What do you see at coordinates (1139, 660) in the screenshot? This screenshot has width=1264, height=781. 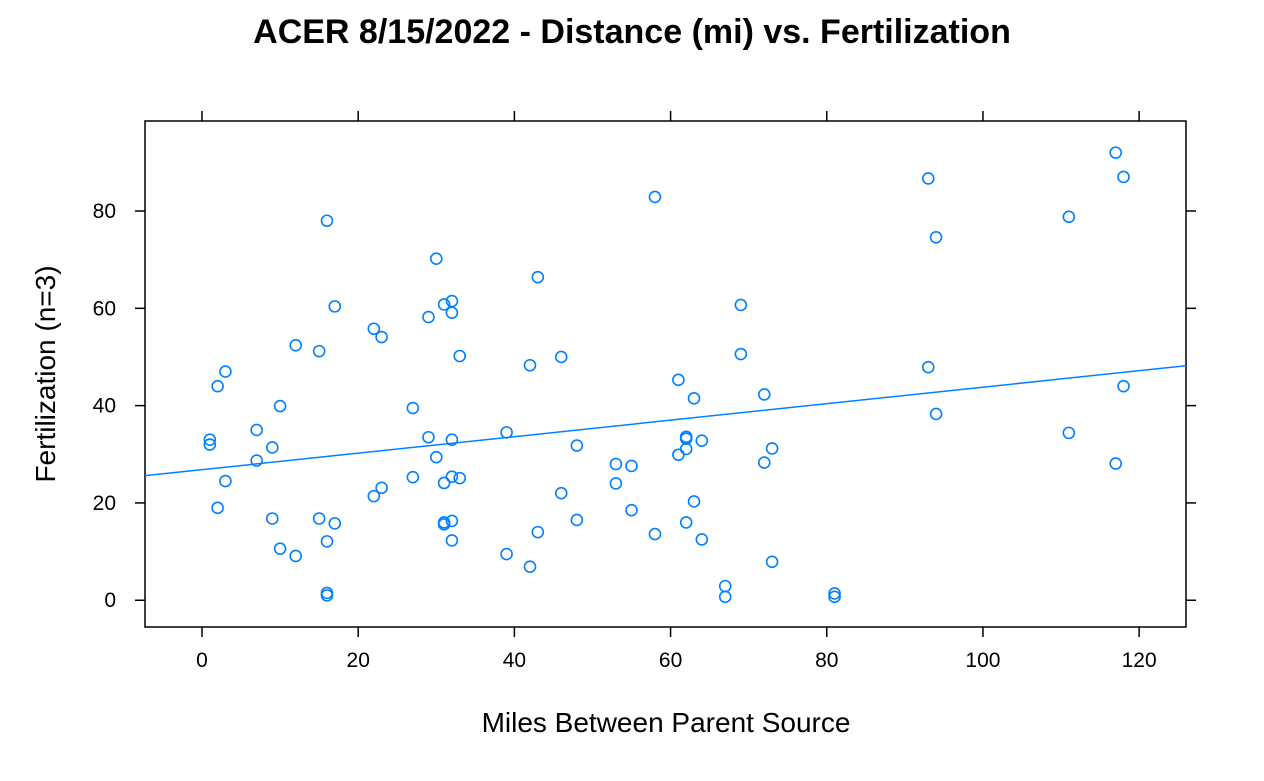 I see `x-tick-label: 120` at bounding box center [1139, 660].